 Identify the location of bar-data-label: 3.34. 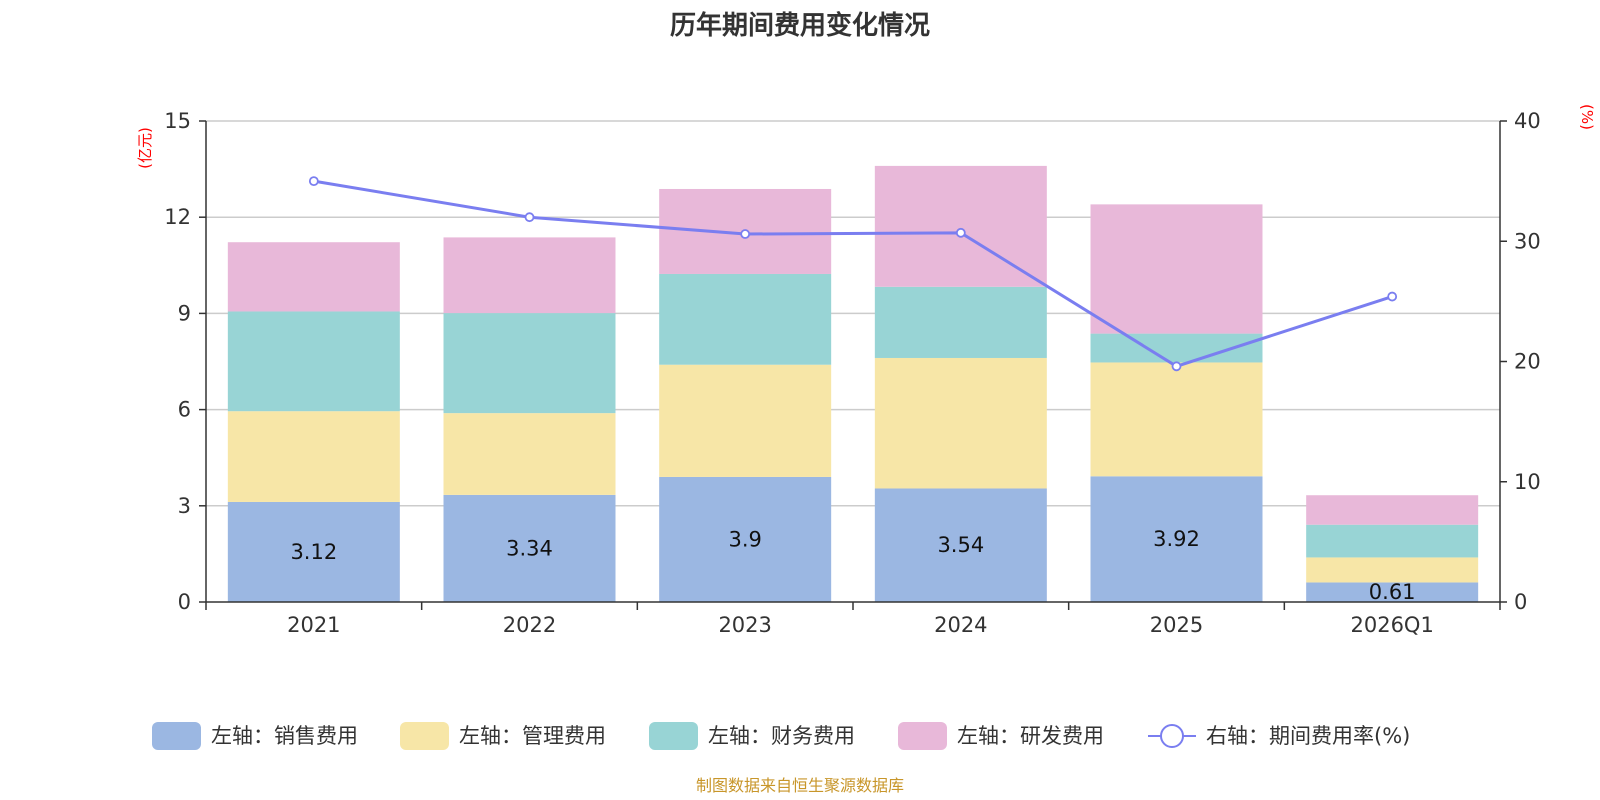
(529, 548).